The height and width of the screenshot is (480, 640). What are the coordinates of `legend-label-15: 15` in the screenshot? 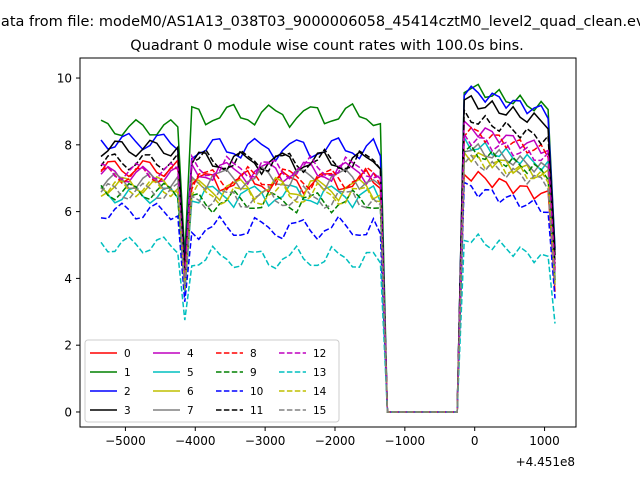 It's located at (319, 411).